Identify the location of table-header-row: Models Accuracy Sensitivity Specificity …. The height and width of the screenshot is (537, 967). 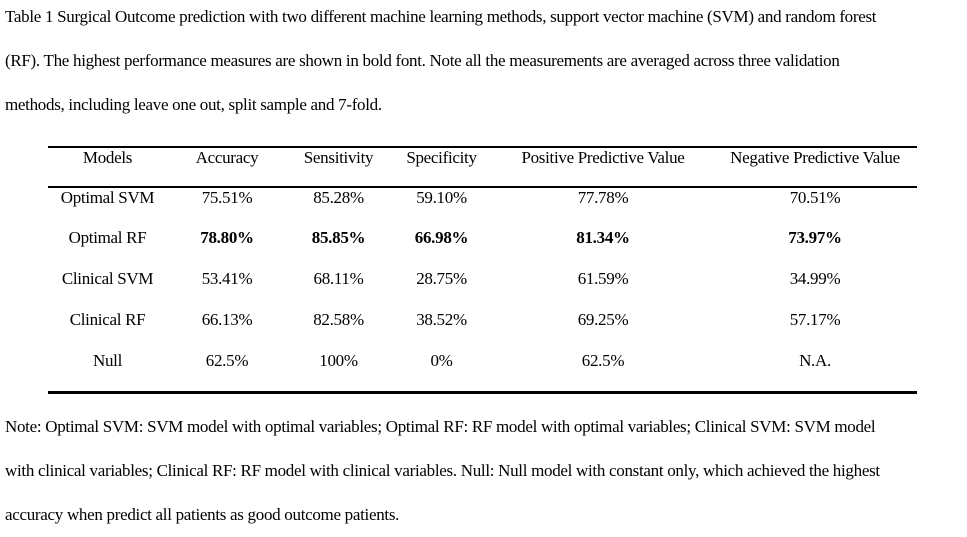
(482, 167).